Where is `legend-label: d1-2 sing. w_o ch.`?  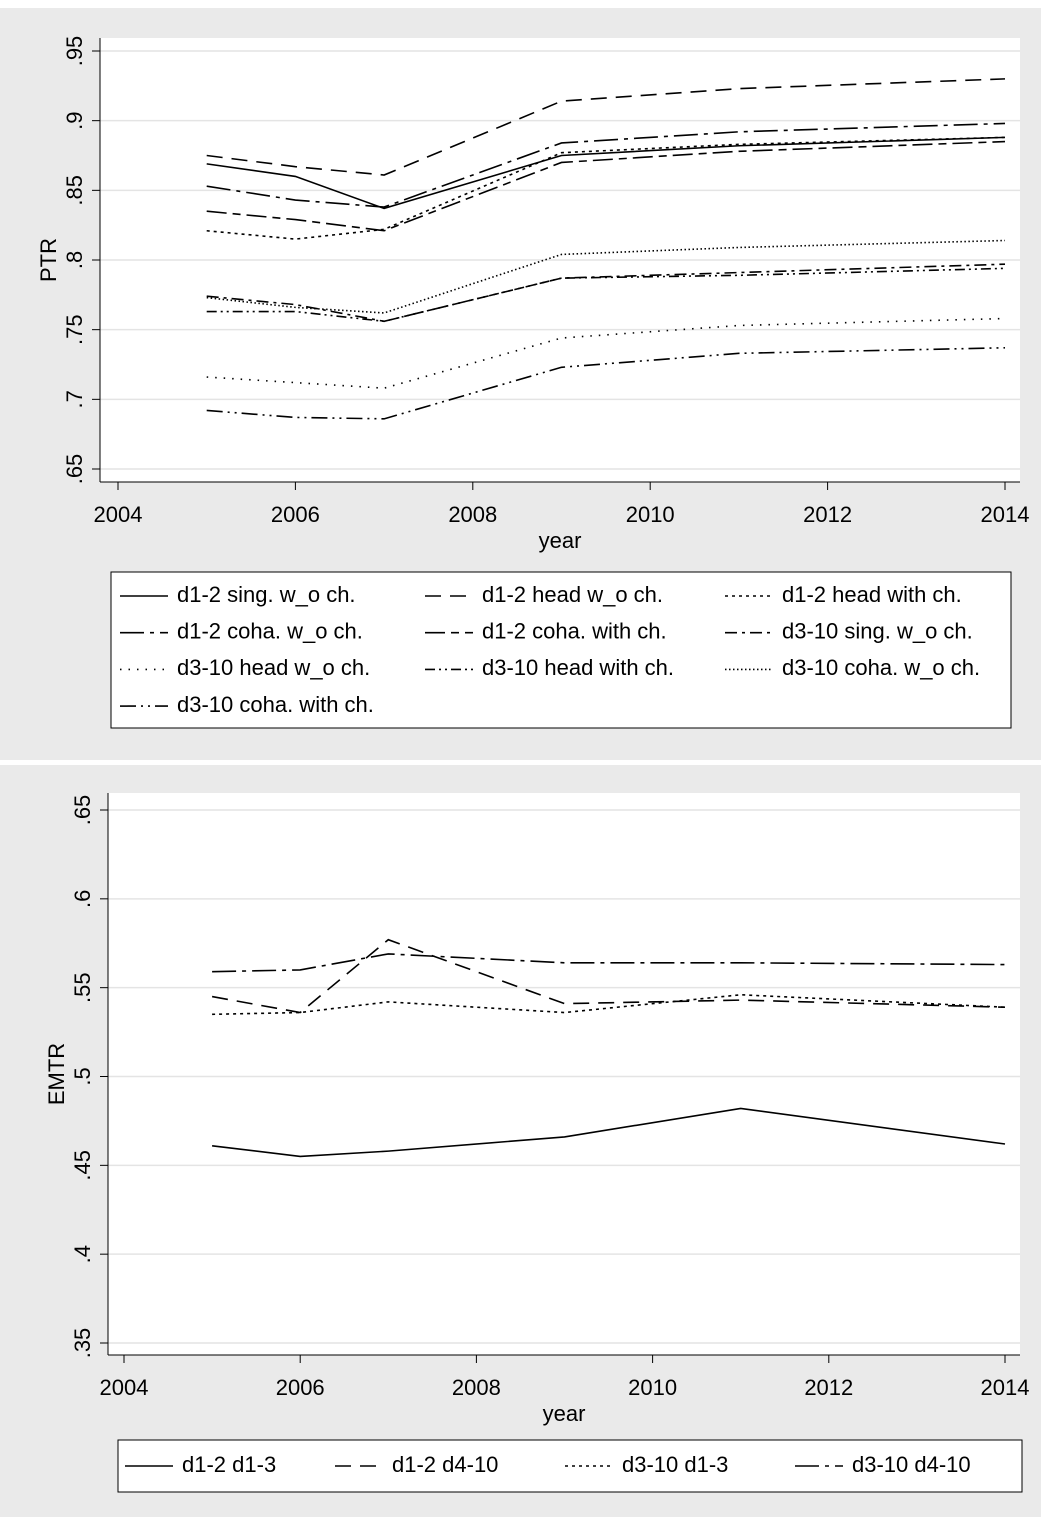
legend-label: d1-2 sing. w_o ch. is located at coordinates (266, 594).